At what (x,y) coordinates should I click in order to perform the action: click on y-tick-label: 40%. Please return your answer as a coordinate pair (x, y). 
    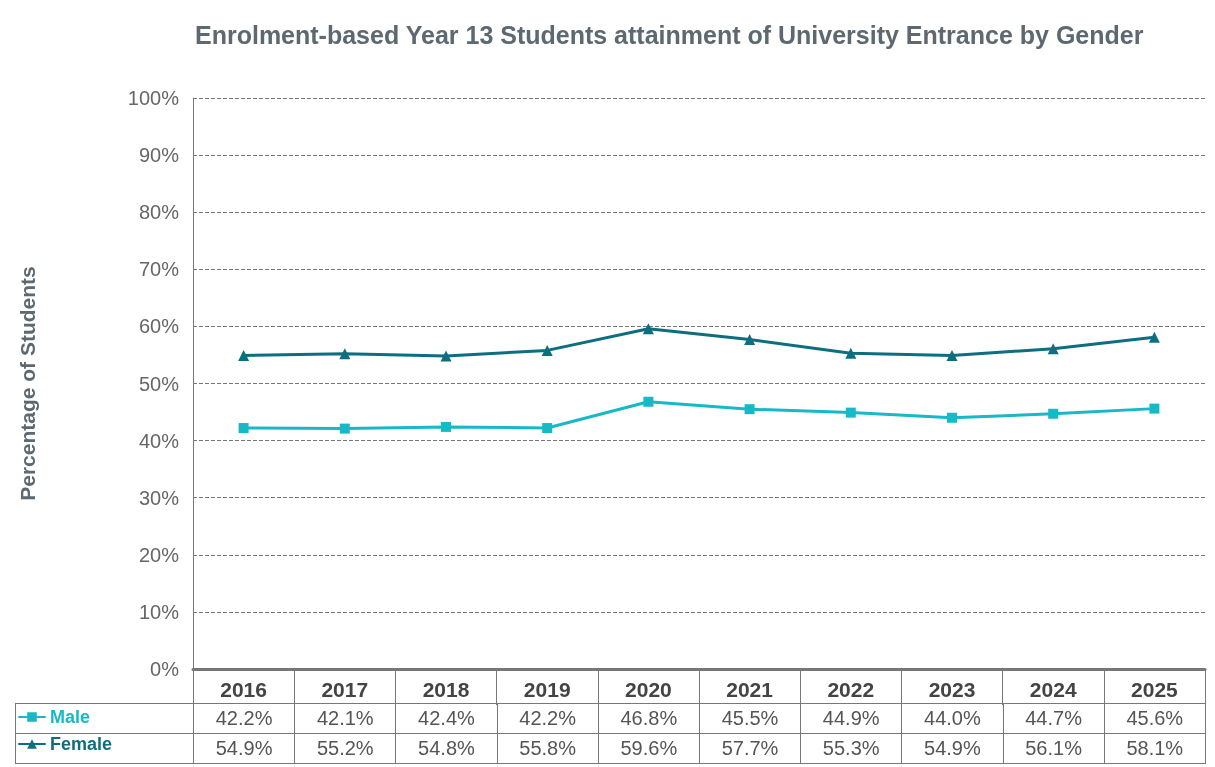
    Looking at the image, I should click on (159, 440).